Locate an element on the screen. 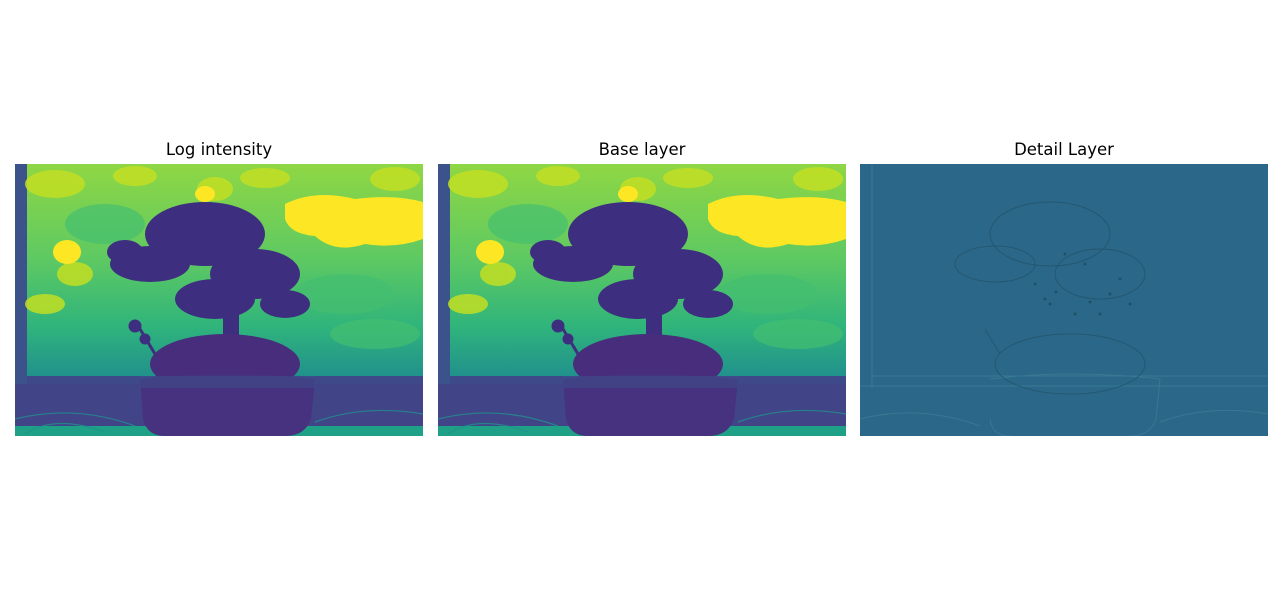 This screenshot has height=600, width=1283. panel-title: Base layer is located at coordinates (642, 149).